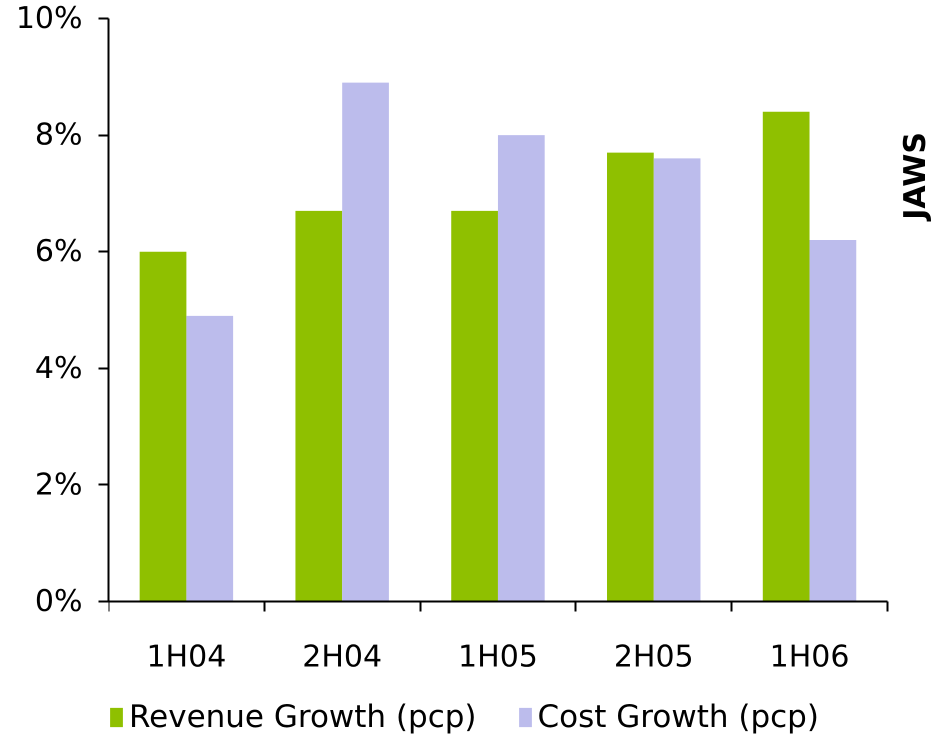 The width and height of the screenshot is (943, 742). Describe the element at coordinates (915, 177) in the screenshot. I see `text: JAWS` at that location.